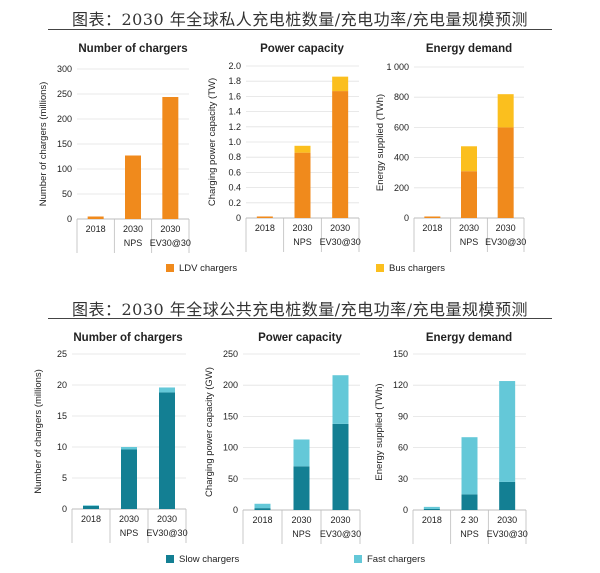  I want to click on y-tick-label: 400, so click(401, 158).